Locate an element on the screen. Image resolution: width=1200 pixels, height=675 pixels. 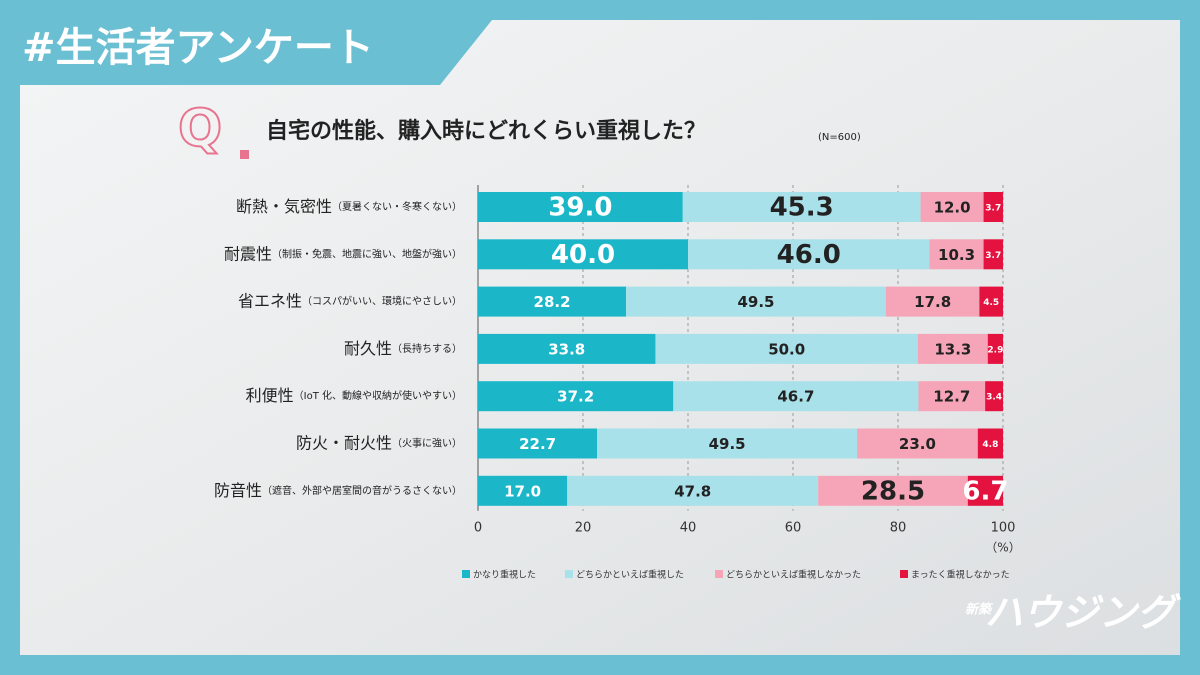
category-note: （制振・免震、地震に強い、地盤が強い） is located at coordinates (367, 253).